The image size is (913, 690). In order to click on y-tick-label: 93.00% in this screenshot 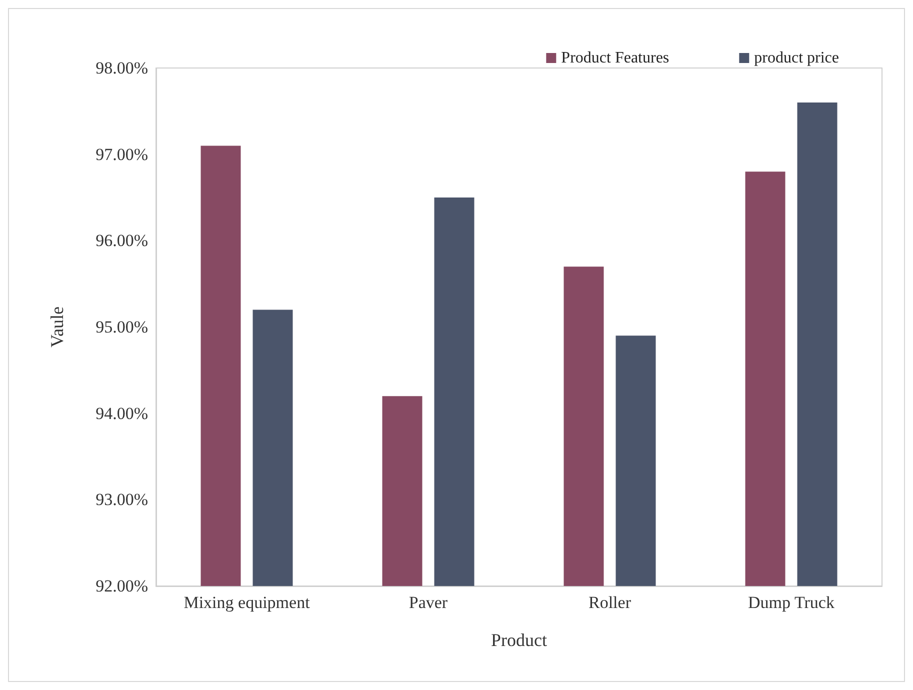, I will do `click(122, 500)`.